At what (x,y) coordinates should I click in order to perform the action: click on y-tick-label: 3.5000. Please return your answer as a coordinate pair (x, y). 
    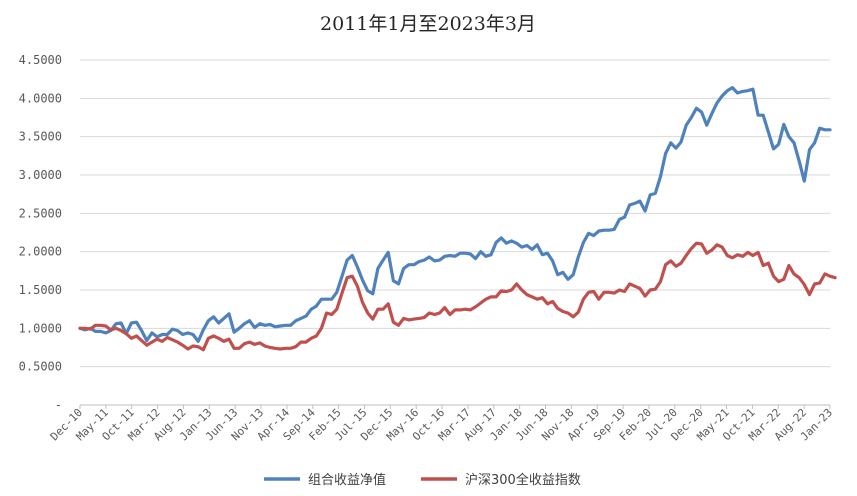
    Looking at the image, I should click on (40, 137).